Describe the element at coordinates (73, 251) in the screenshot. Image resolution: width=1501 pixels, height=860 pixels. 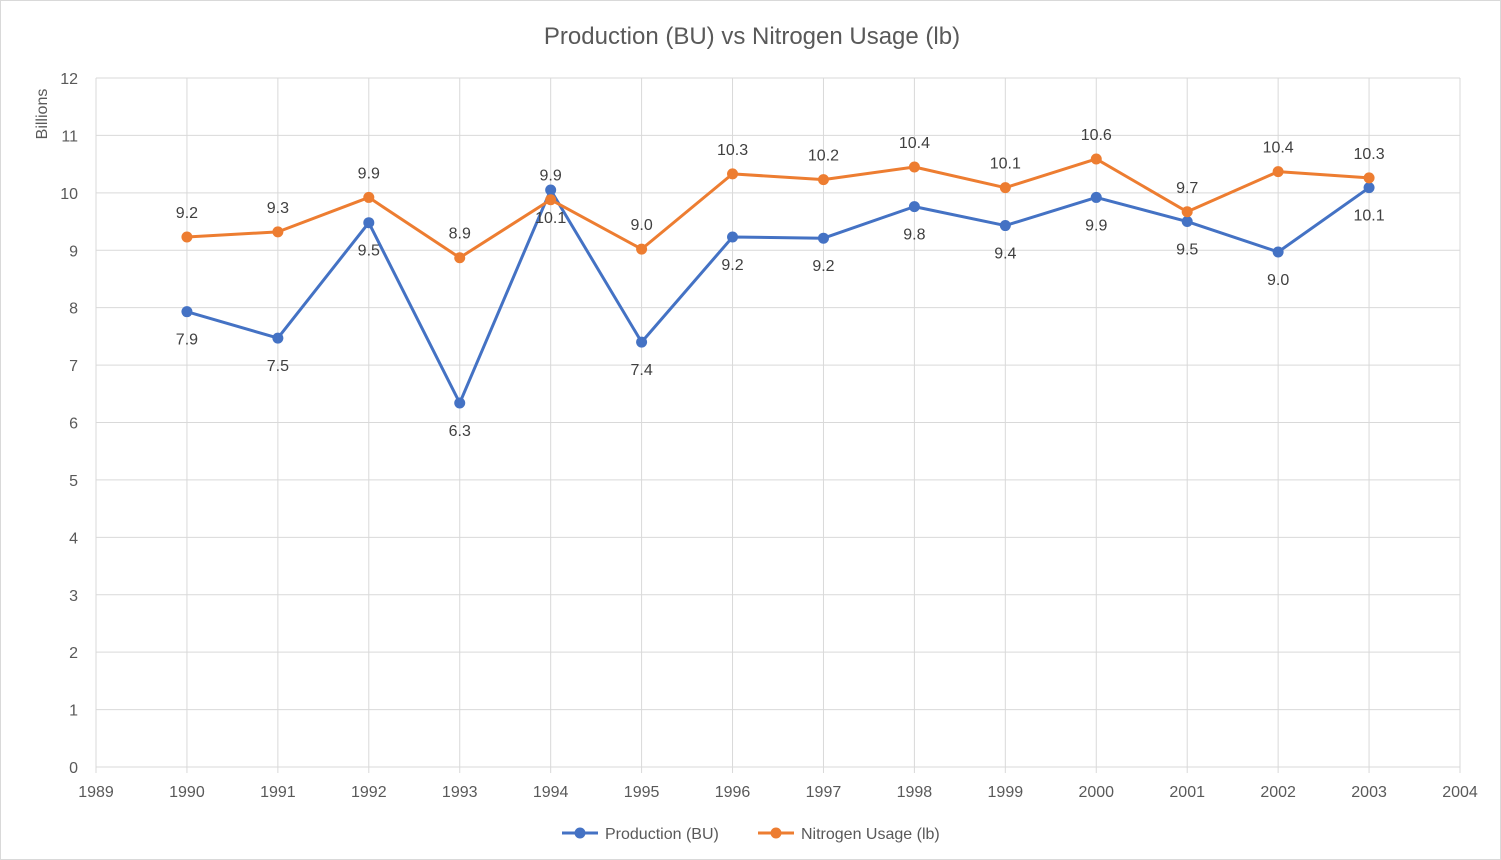
I see `y-tick-label: 9` at that location.